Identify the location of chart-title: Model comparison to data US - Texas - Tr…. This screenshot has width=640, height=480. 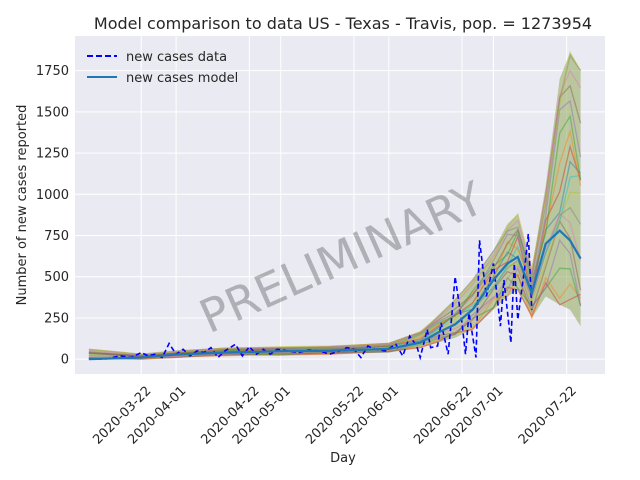
(343, 23).